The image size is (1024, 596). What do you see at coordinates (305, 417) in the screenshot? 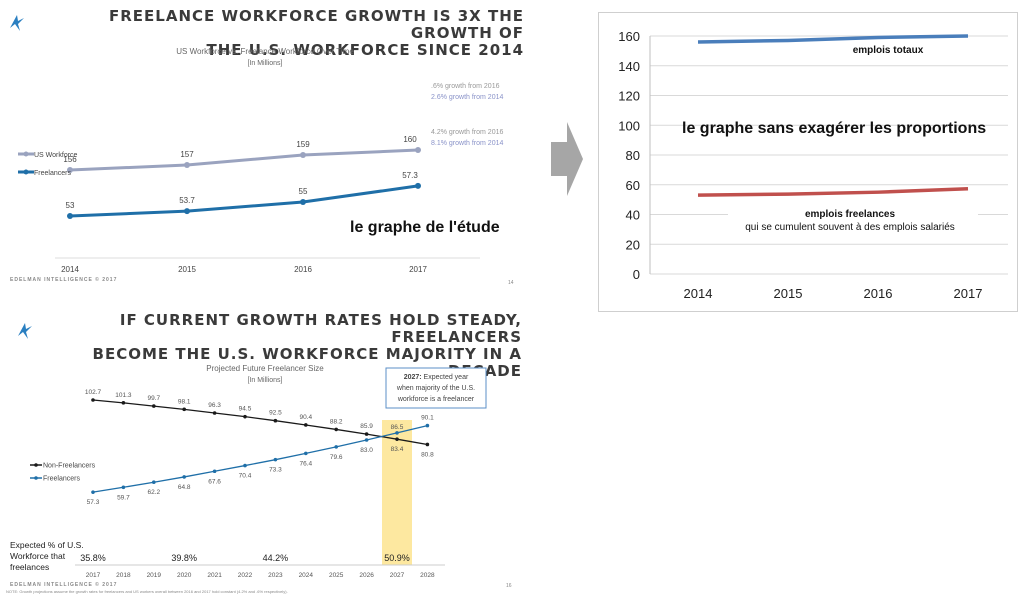
I see `chart-c-data-label: 90.4` at bounding box center [305, 417].